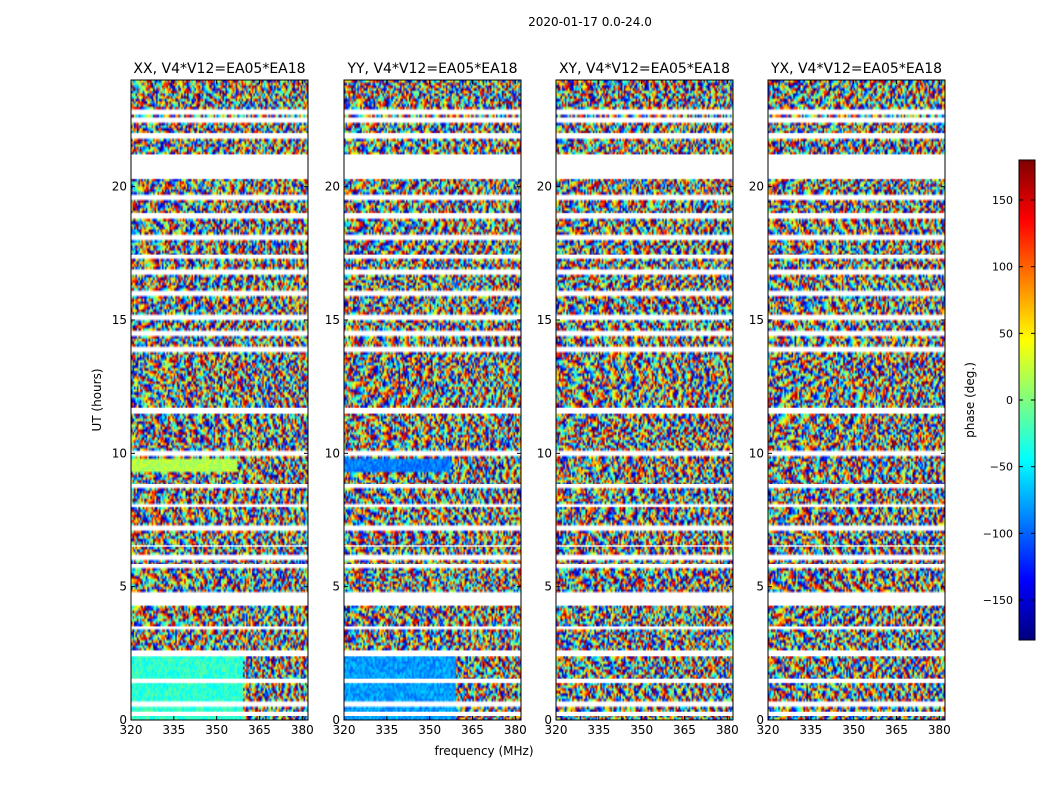  I want to click on heatmap-yy, so click(432, 400).